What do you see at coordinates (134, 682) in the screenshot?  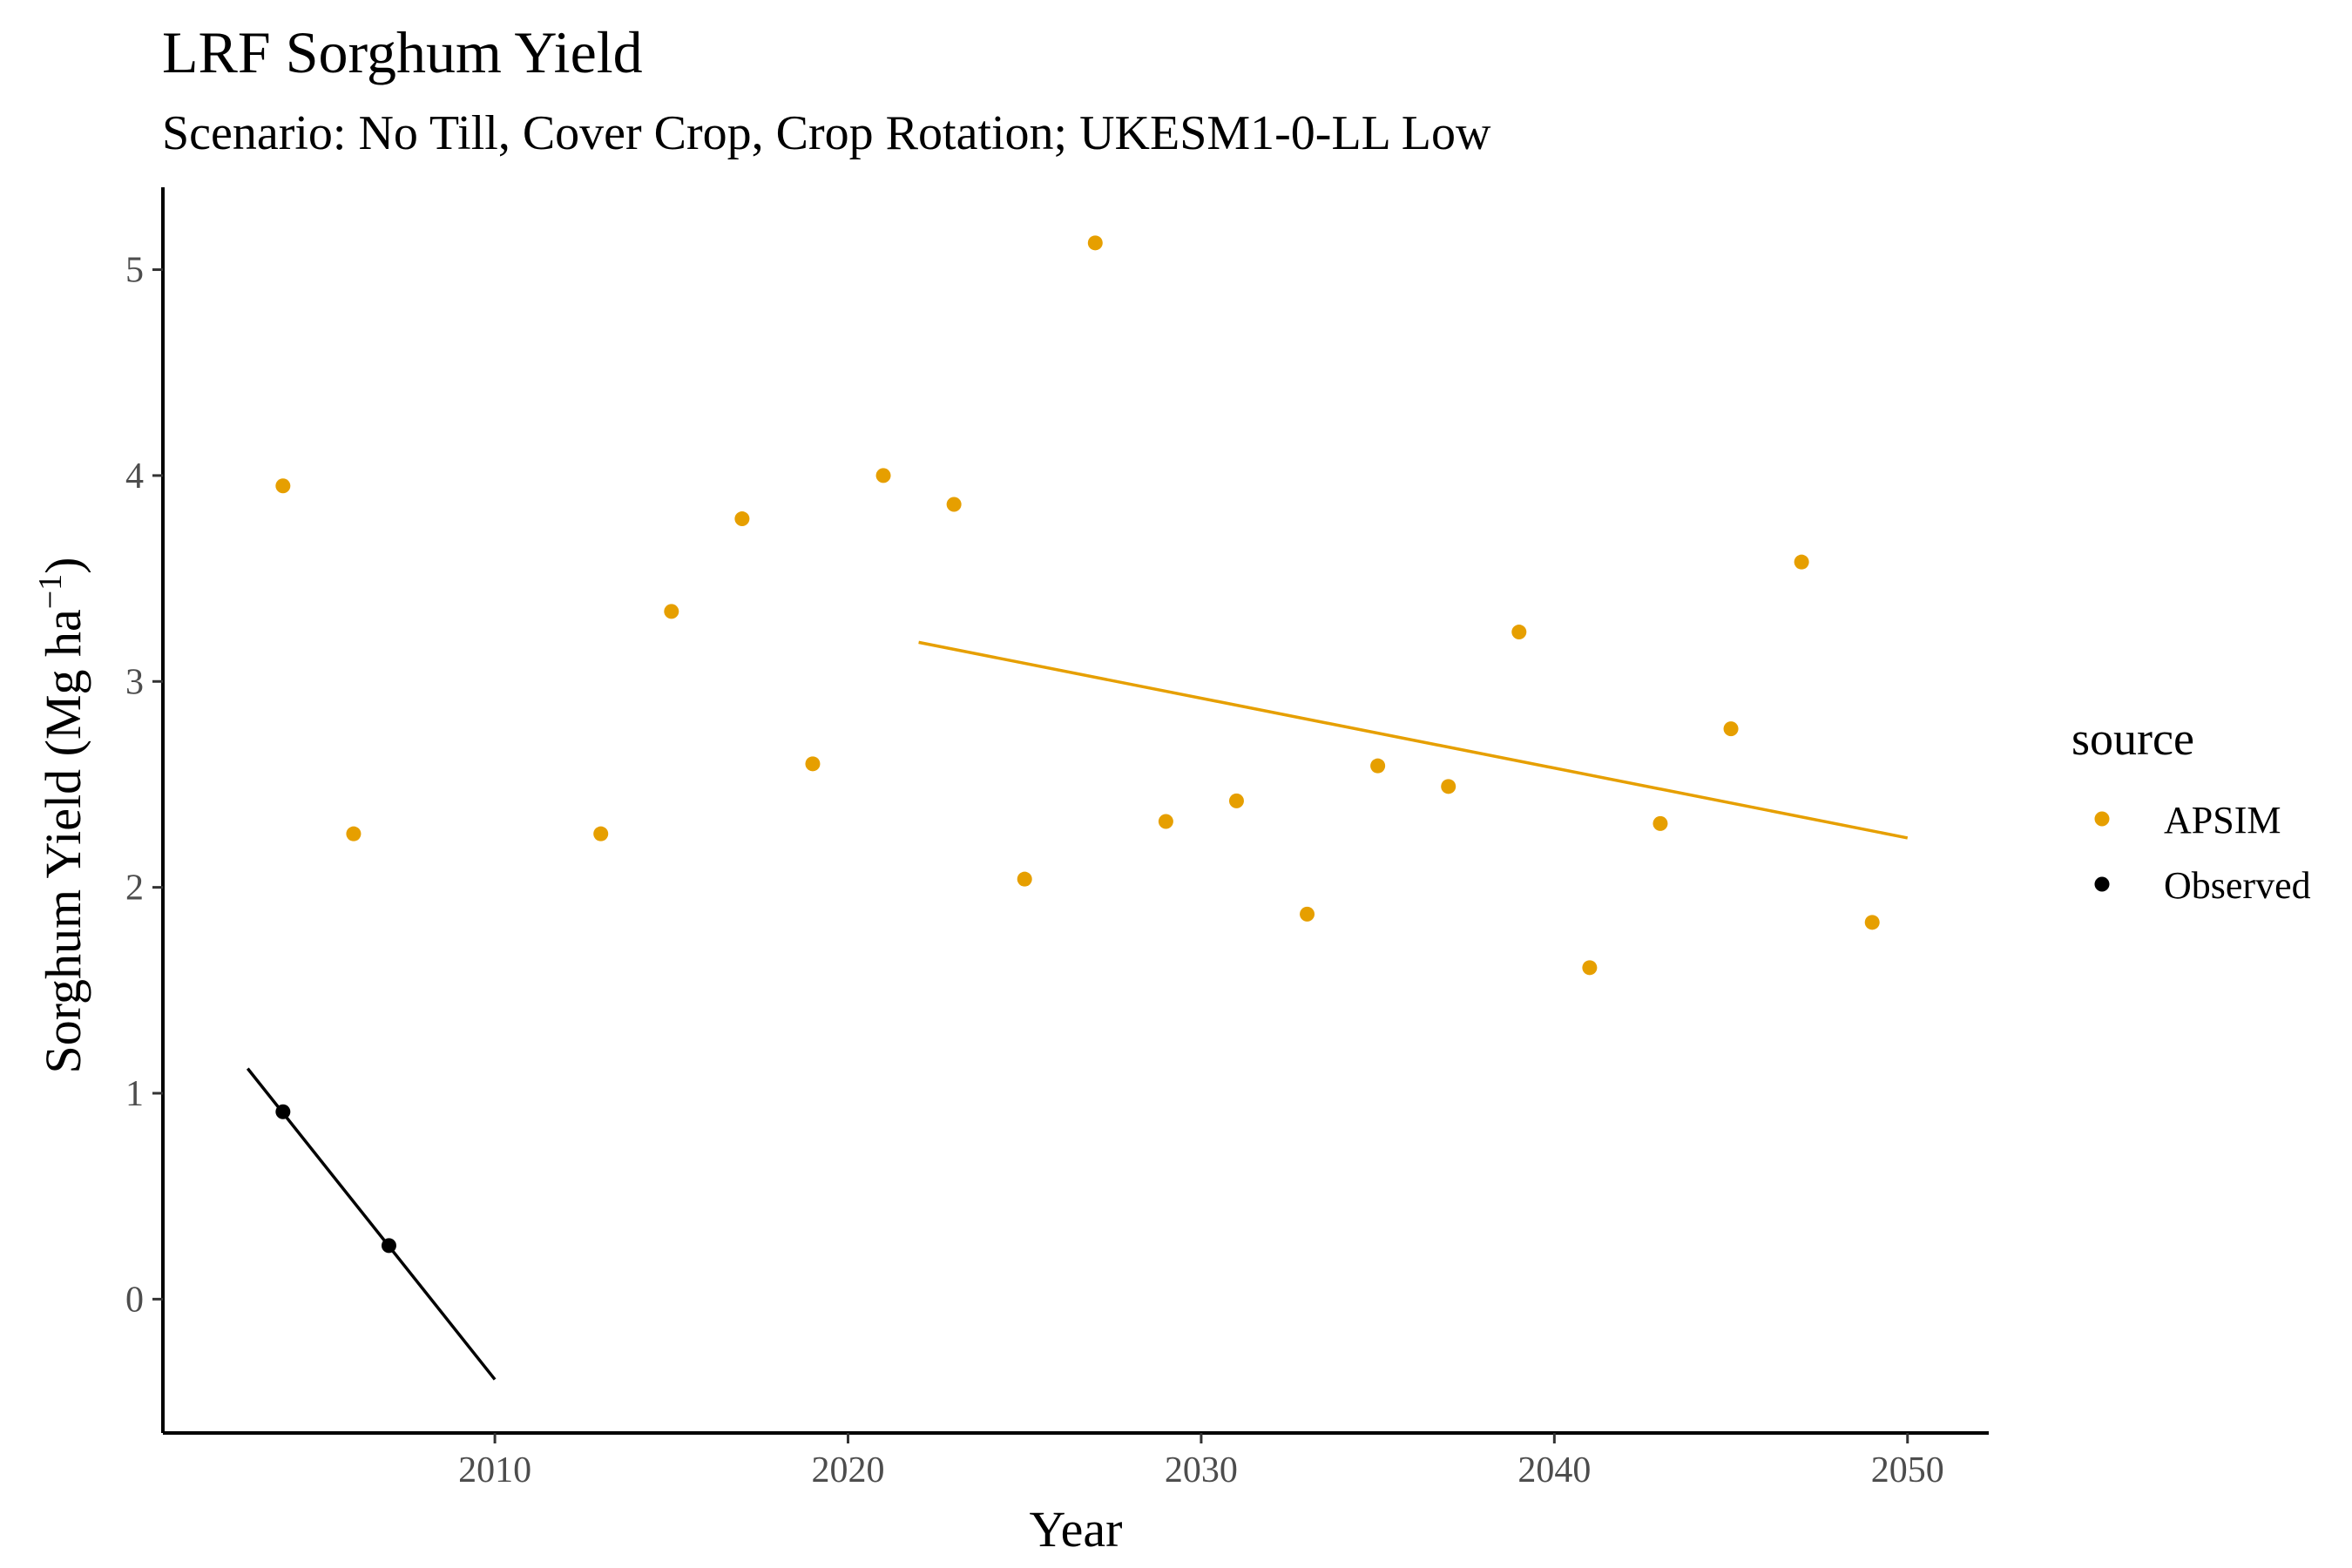 I see `y-tick-label: 3` at bounding box center [134, 682].